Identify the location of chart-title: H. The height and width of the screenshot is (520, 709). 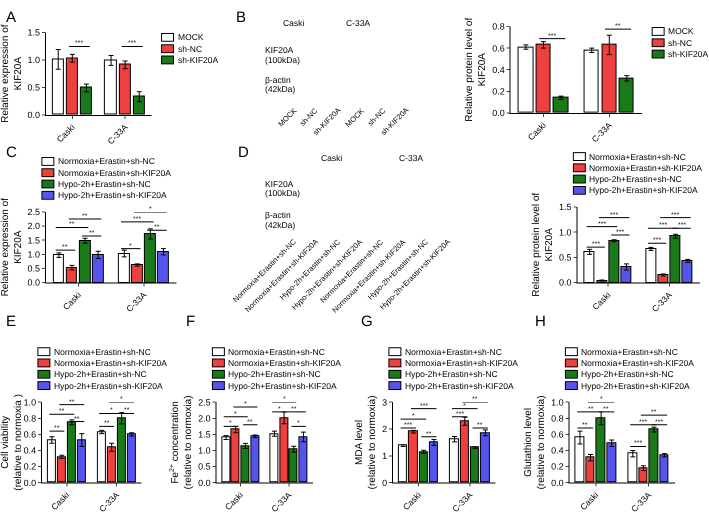
(540, 321).